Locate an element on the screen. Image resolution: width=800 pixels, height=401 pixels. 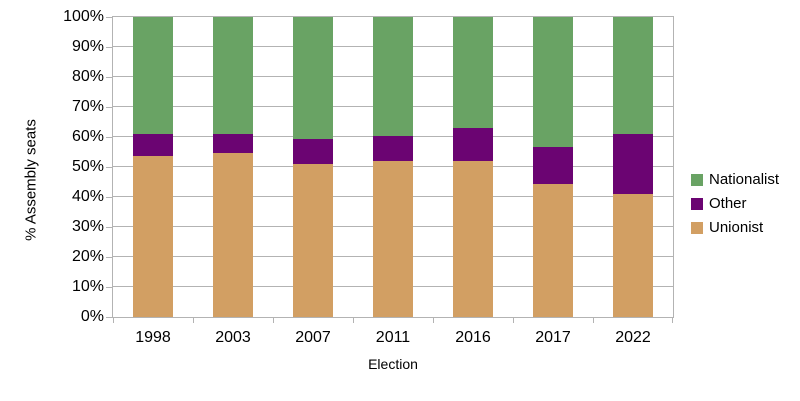
x-tick-label: 2011 is located at coordinates (393, 337).